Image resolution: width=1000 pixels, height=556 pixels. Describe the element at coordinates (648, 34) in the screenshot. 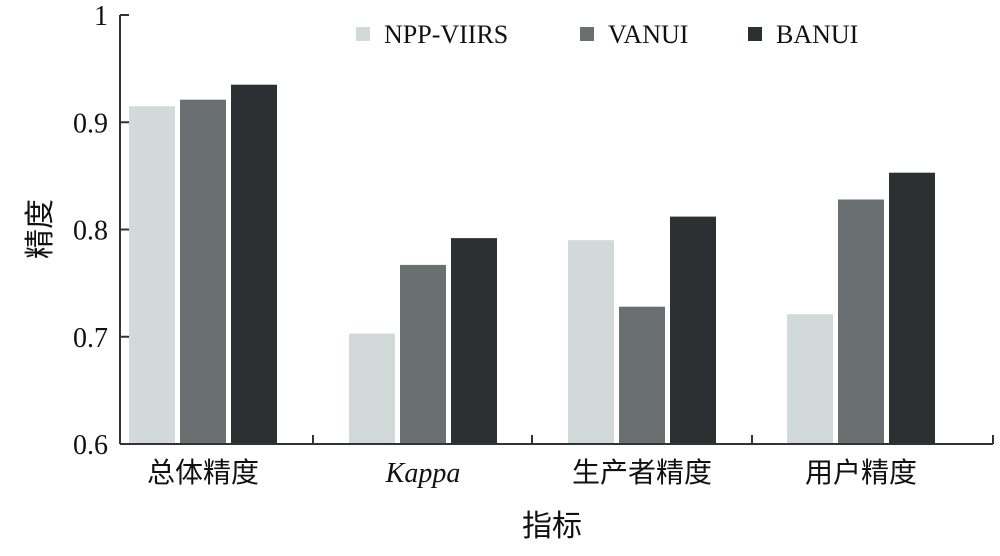

I see `legend-label-2: VANUI` at that location.